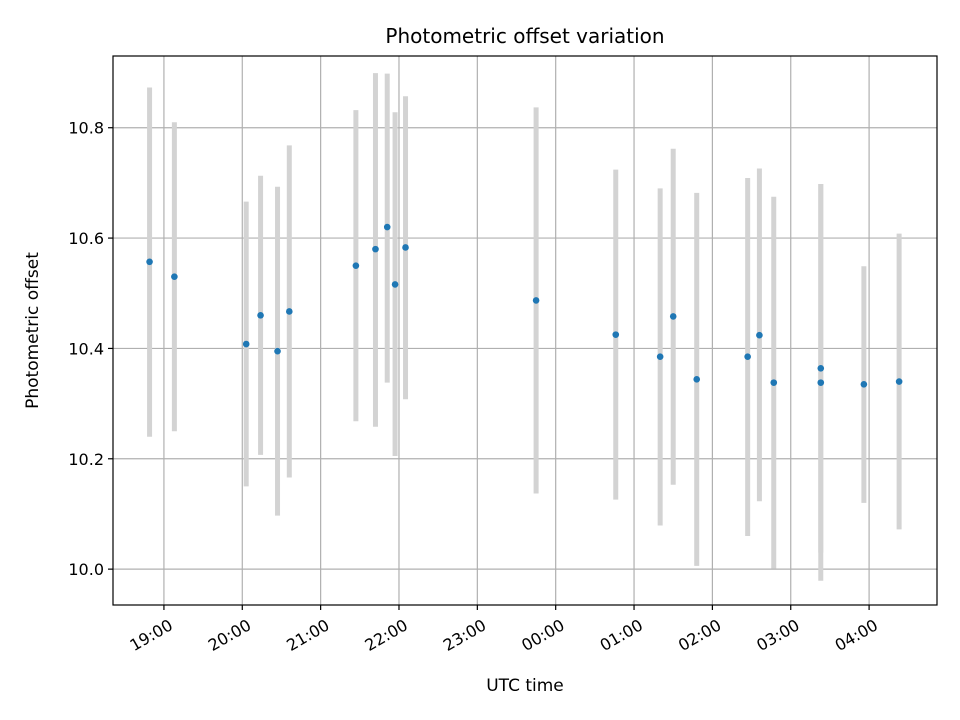 Image resolution: width=960 pixels, height=720 pixels. Describe the element at coordinates (777, 635) in the screenshot. I see `x-tick-label: 03:00` at that location.